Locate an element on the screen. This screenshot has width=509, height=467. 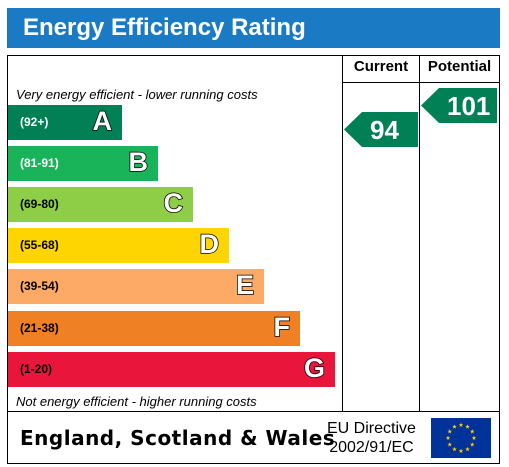
current-column-divider is located at coordinates (342, 233).